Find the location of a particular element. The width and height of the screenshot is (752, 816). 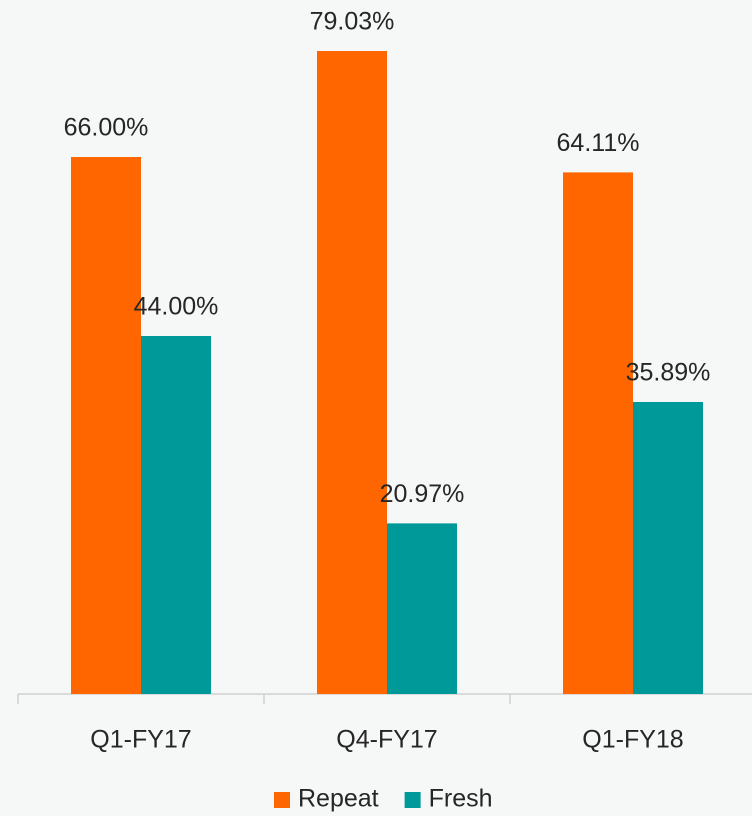

data-label: 20.97% is located at coordinates (422, 494).